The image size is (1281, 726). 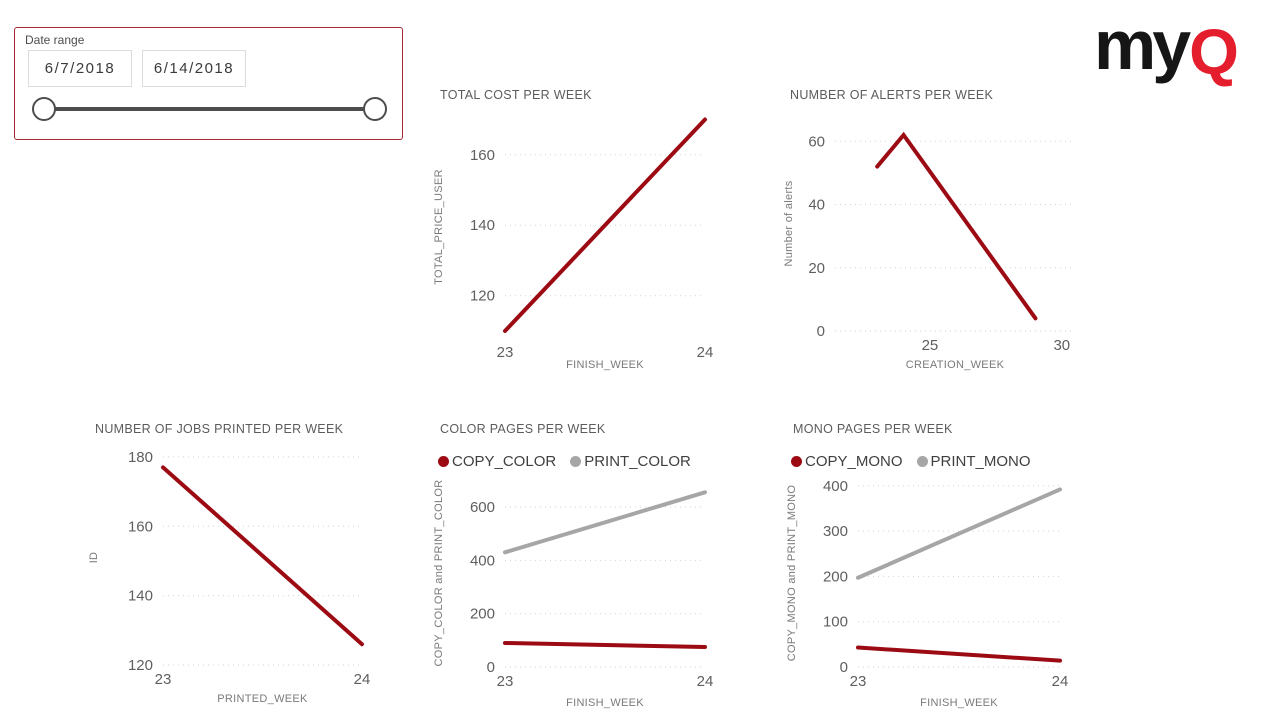 I want to click on logo-text-my: my, so click(x=1142, y=45).